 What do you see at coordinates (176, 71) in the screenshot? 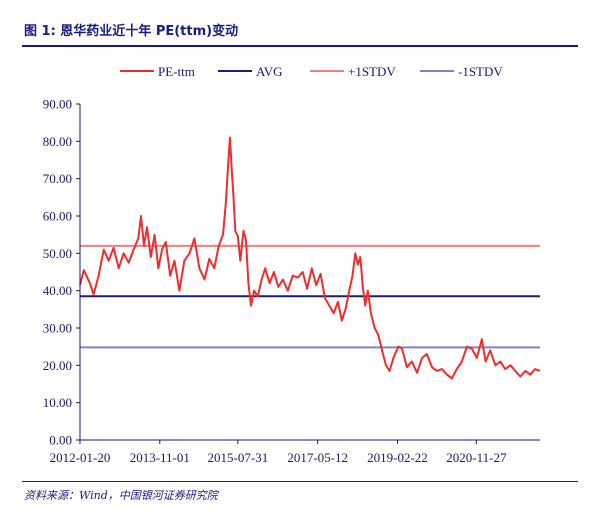
I see `legend-label: PE-ttm` at bounding box center [176, 71].